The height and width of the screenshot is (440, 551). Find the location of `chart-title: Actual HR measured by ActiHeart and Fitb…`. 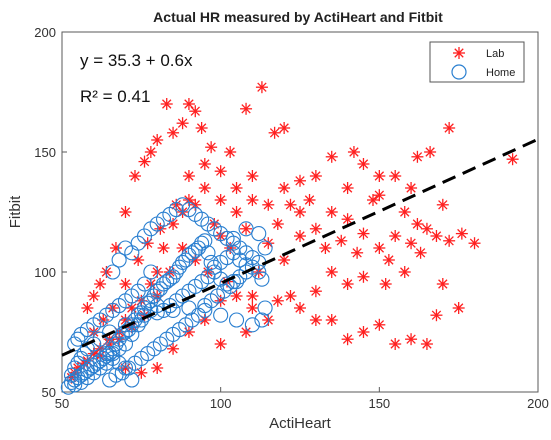

chart-title: Actual HR measured by ActiHeart and Fitb… is located at coordinates (298, 17).